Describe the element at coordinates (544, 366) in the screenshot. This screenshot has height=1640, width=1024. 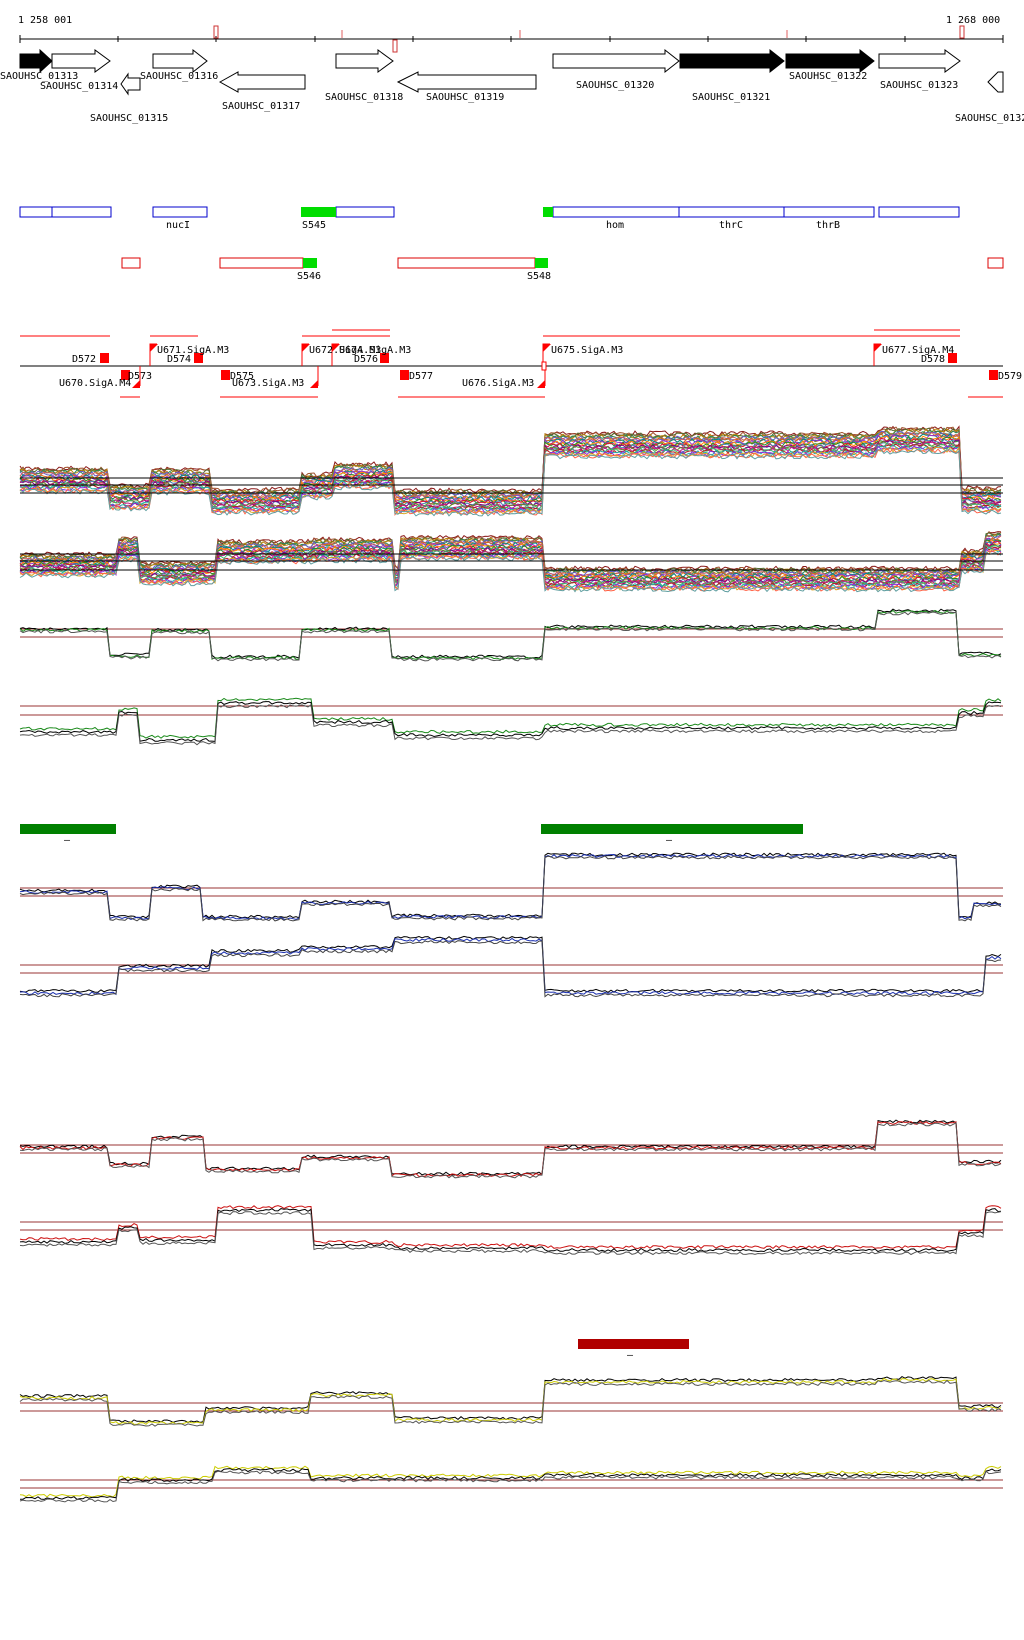
I see `promoter-marker` at that location.